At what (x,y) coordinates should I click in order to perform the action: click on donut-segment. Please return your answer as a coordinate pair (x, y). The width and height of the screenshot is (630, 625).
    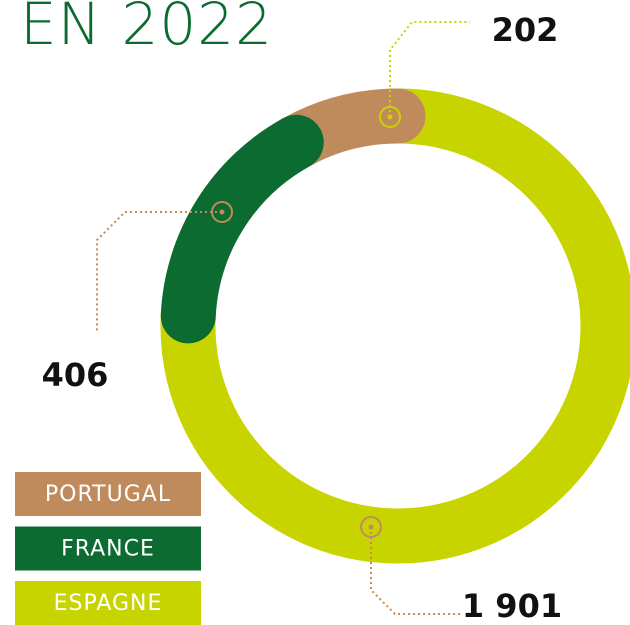
    Looking at the image, I should click on (242, 229).